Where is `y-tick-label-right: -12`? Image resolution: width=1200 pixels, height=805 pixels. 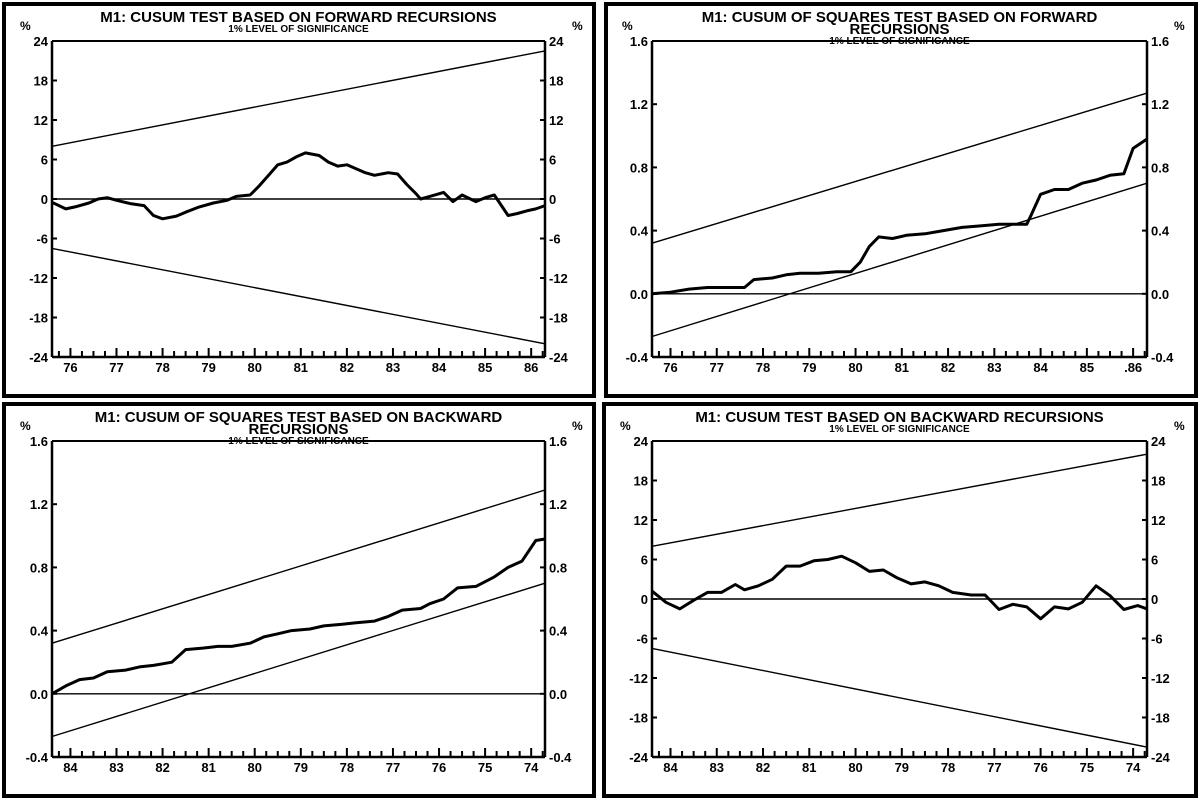
y-tick-label-right: -12 is located at coordinates (1160, 678).